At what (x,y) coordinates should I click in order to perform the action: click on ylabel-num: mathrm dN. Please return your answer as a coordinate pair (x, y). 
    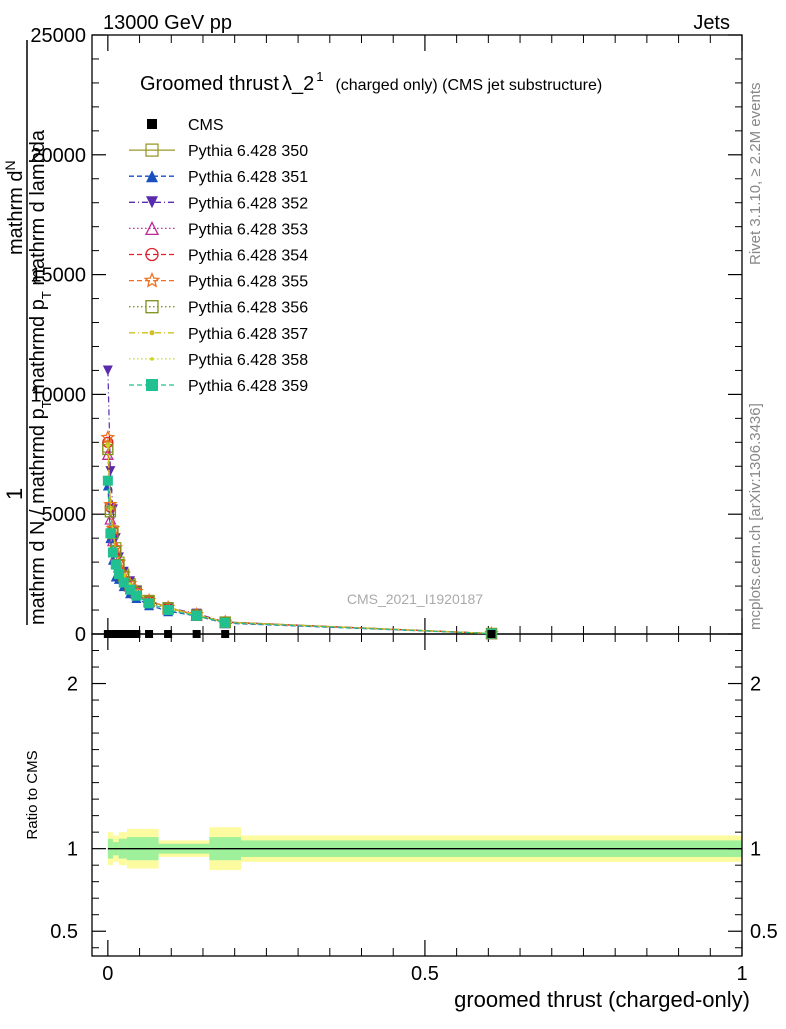
    Looking at the image, I should click on (14, 207).